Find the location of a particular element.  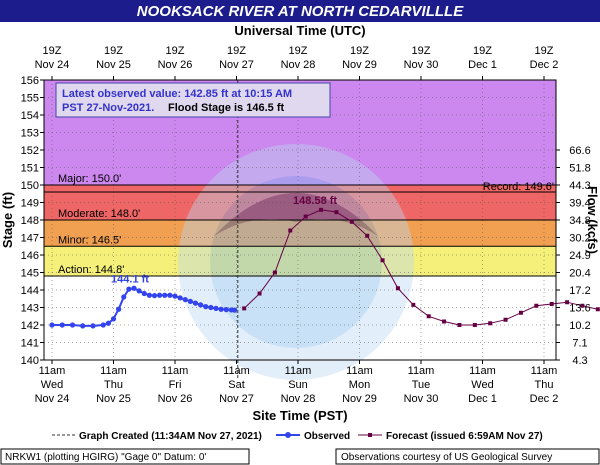

legend-forecast: Forecast (issued 6:59AM Nov 27) is located at coordinates (464, 436).